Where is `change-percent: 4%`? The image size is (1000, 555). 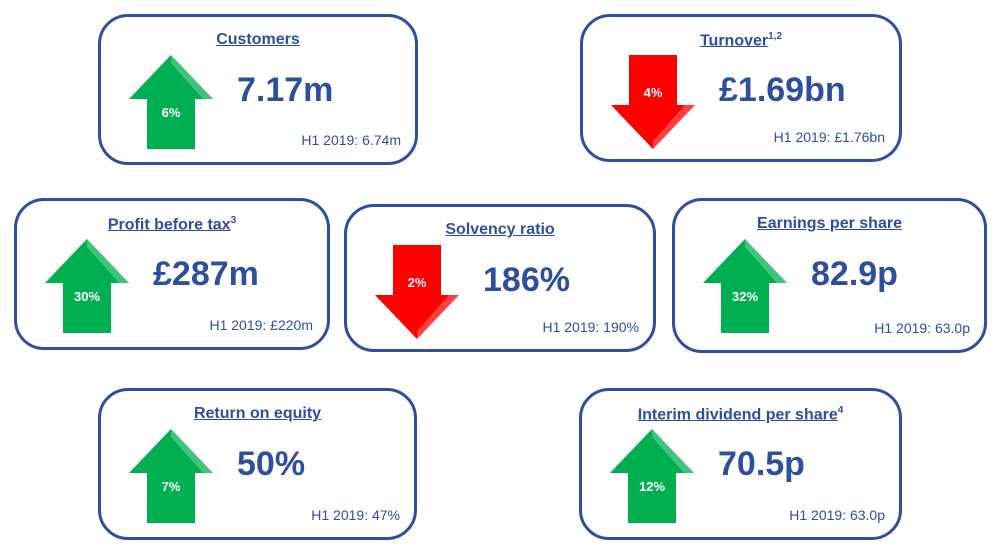 change-percent: 4% is located at coordinates (653, 92).